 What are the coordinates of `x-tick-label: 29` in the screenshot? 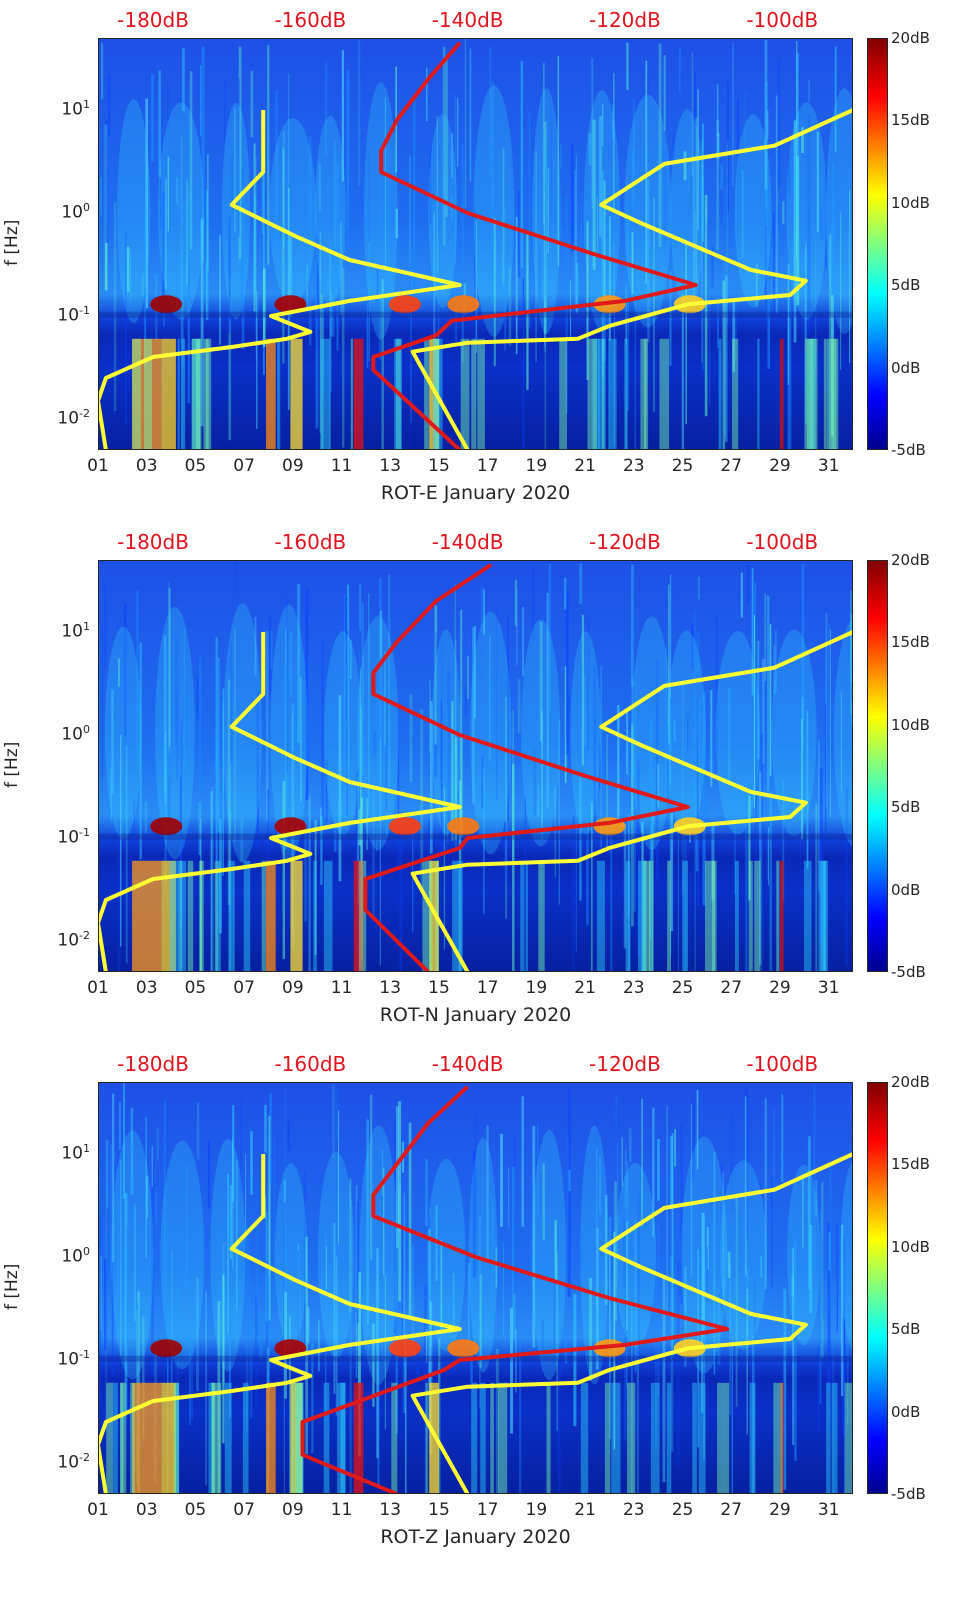 It's located at (780, 988).